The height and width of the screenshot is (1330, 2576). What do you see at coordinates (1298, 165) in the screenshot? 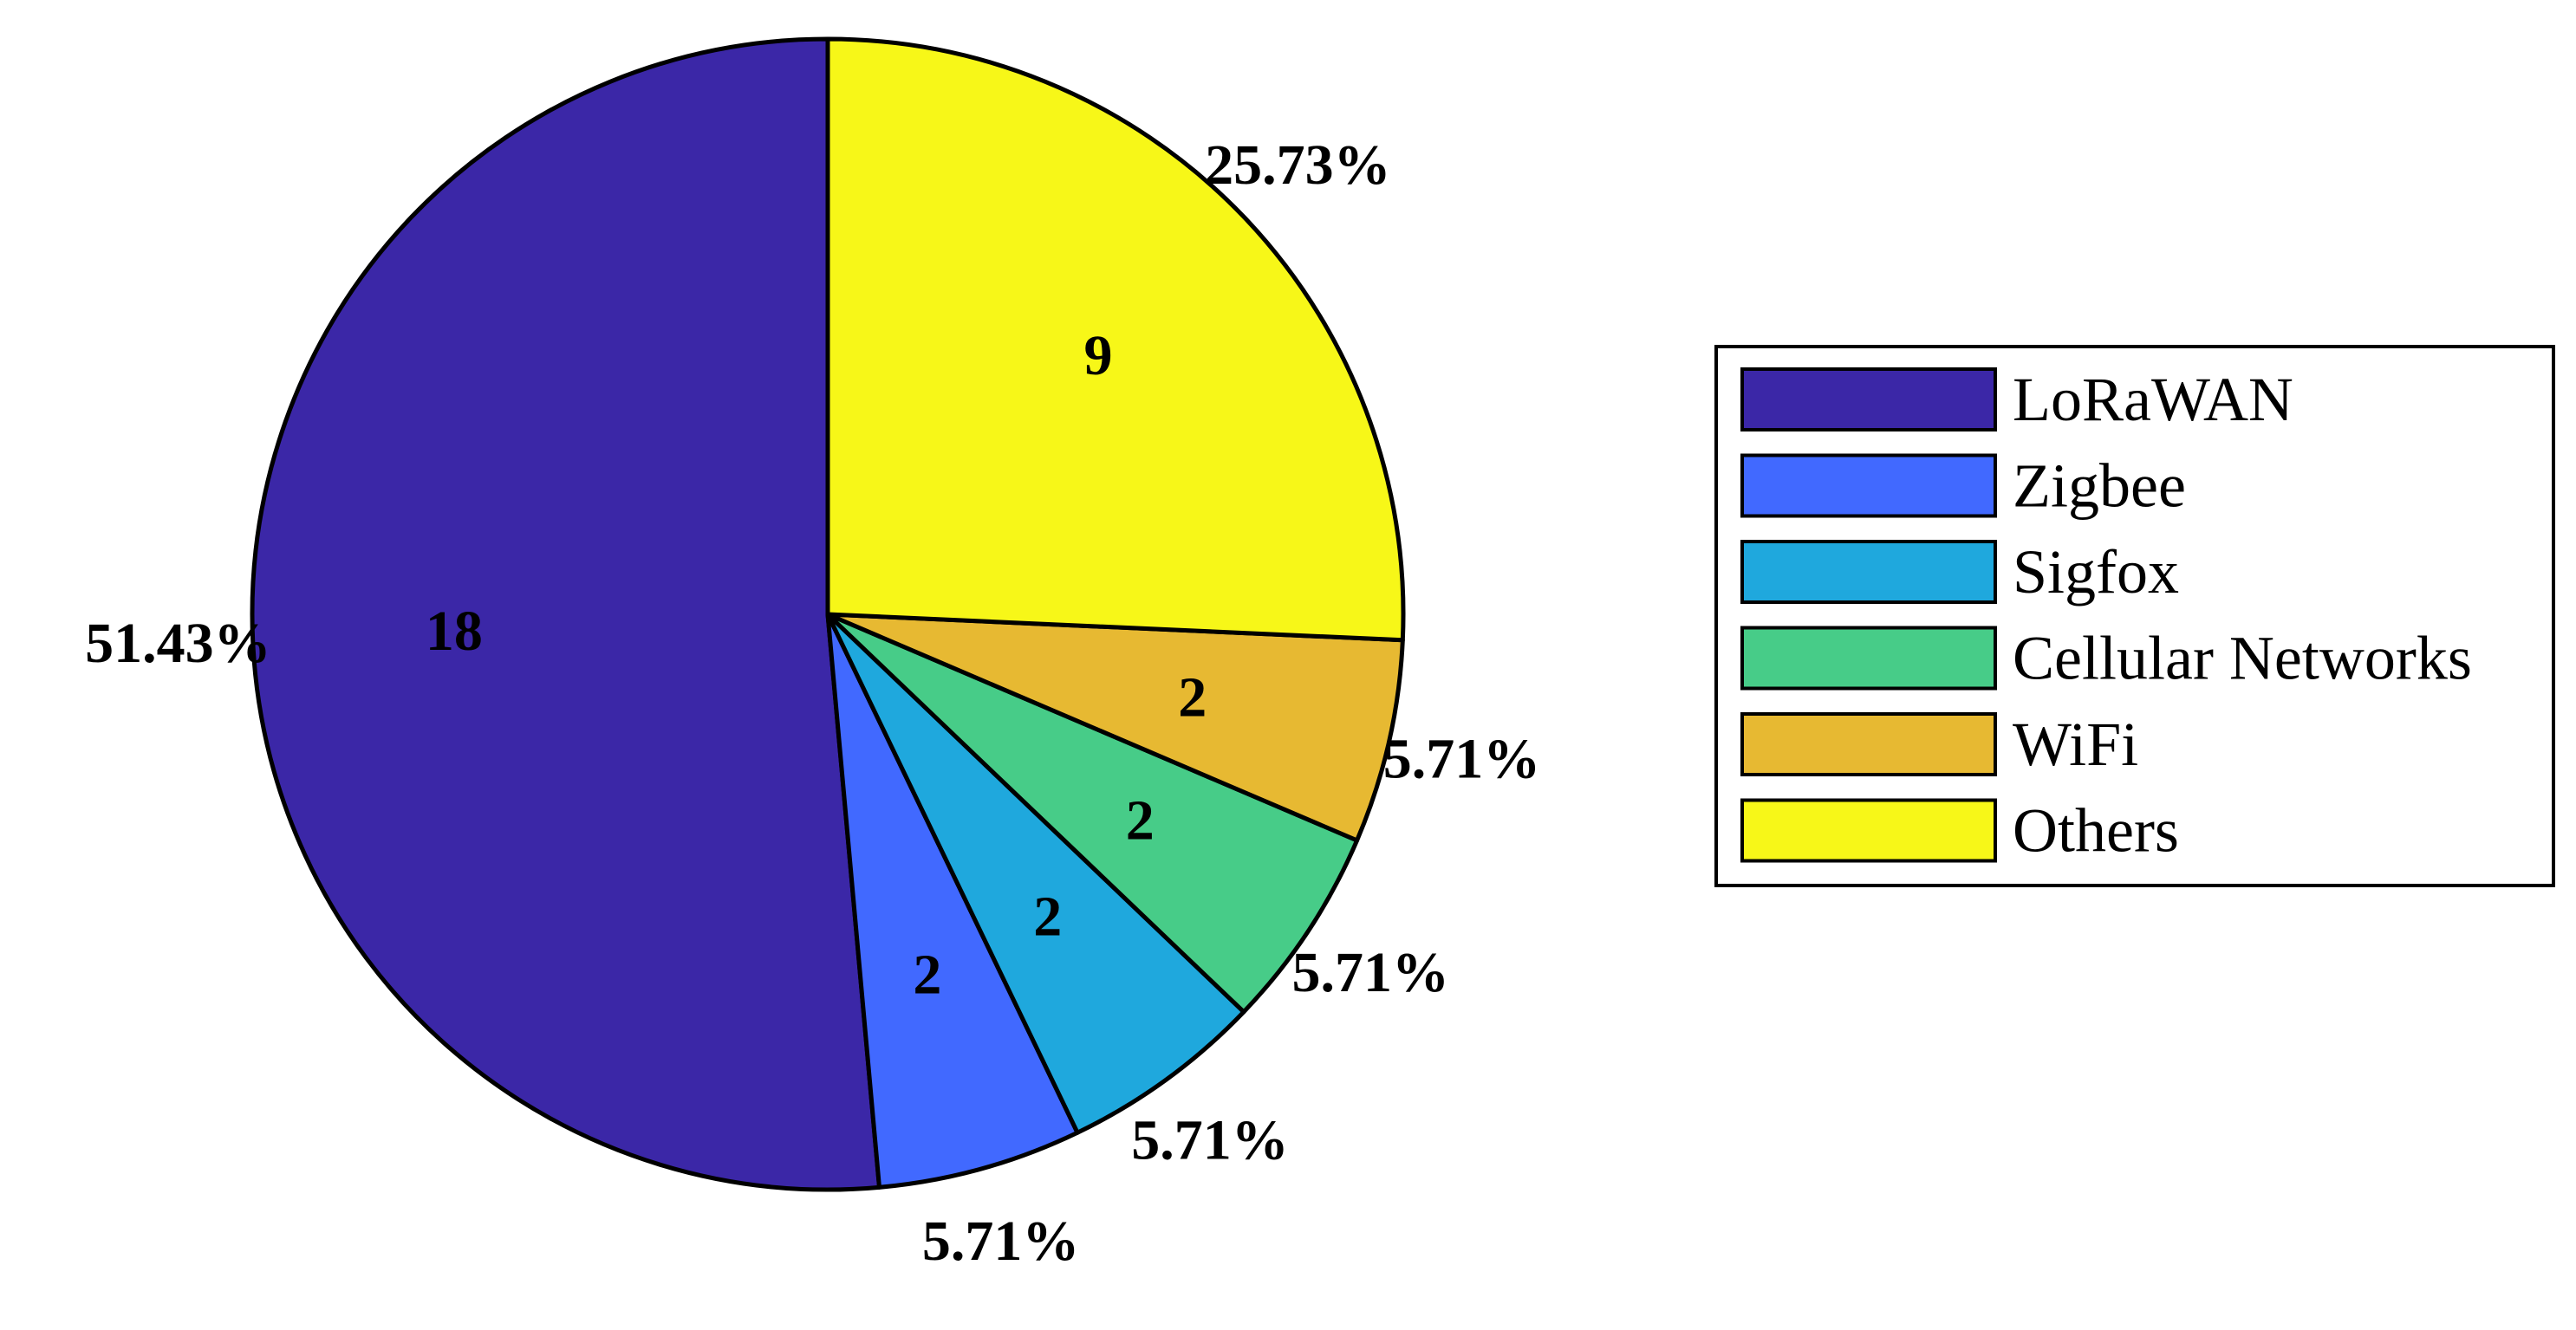
I see `slice-percent-label: 25.73%` at bounding box center [1298, 165].